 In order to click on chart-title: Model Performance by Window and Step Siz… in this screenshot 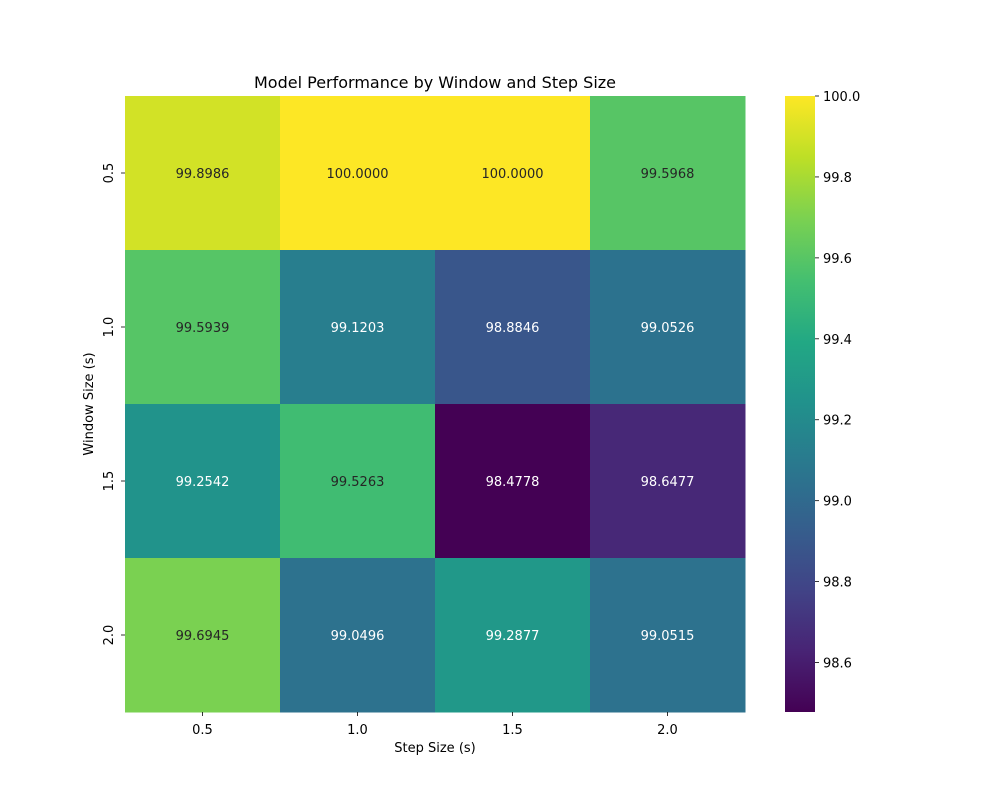, I will do `click(435, 82)`.